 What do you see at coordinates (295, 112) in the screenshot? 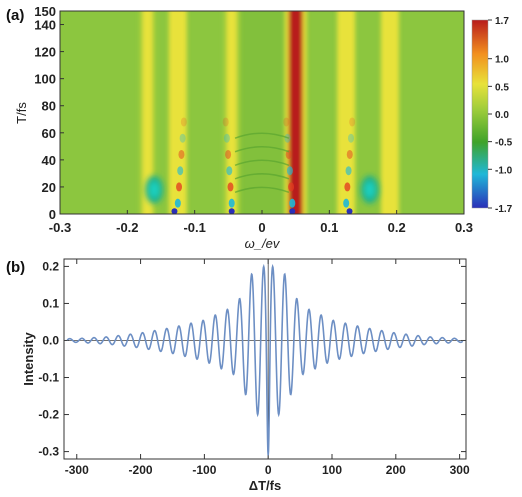
I see `heatmap-ridge-core` at bounding box center [295, 112].